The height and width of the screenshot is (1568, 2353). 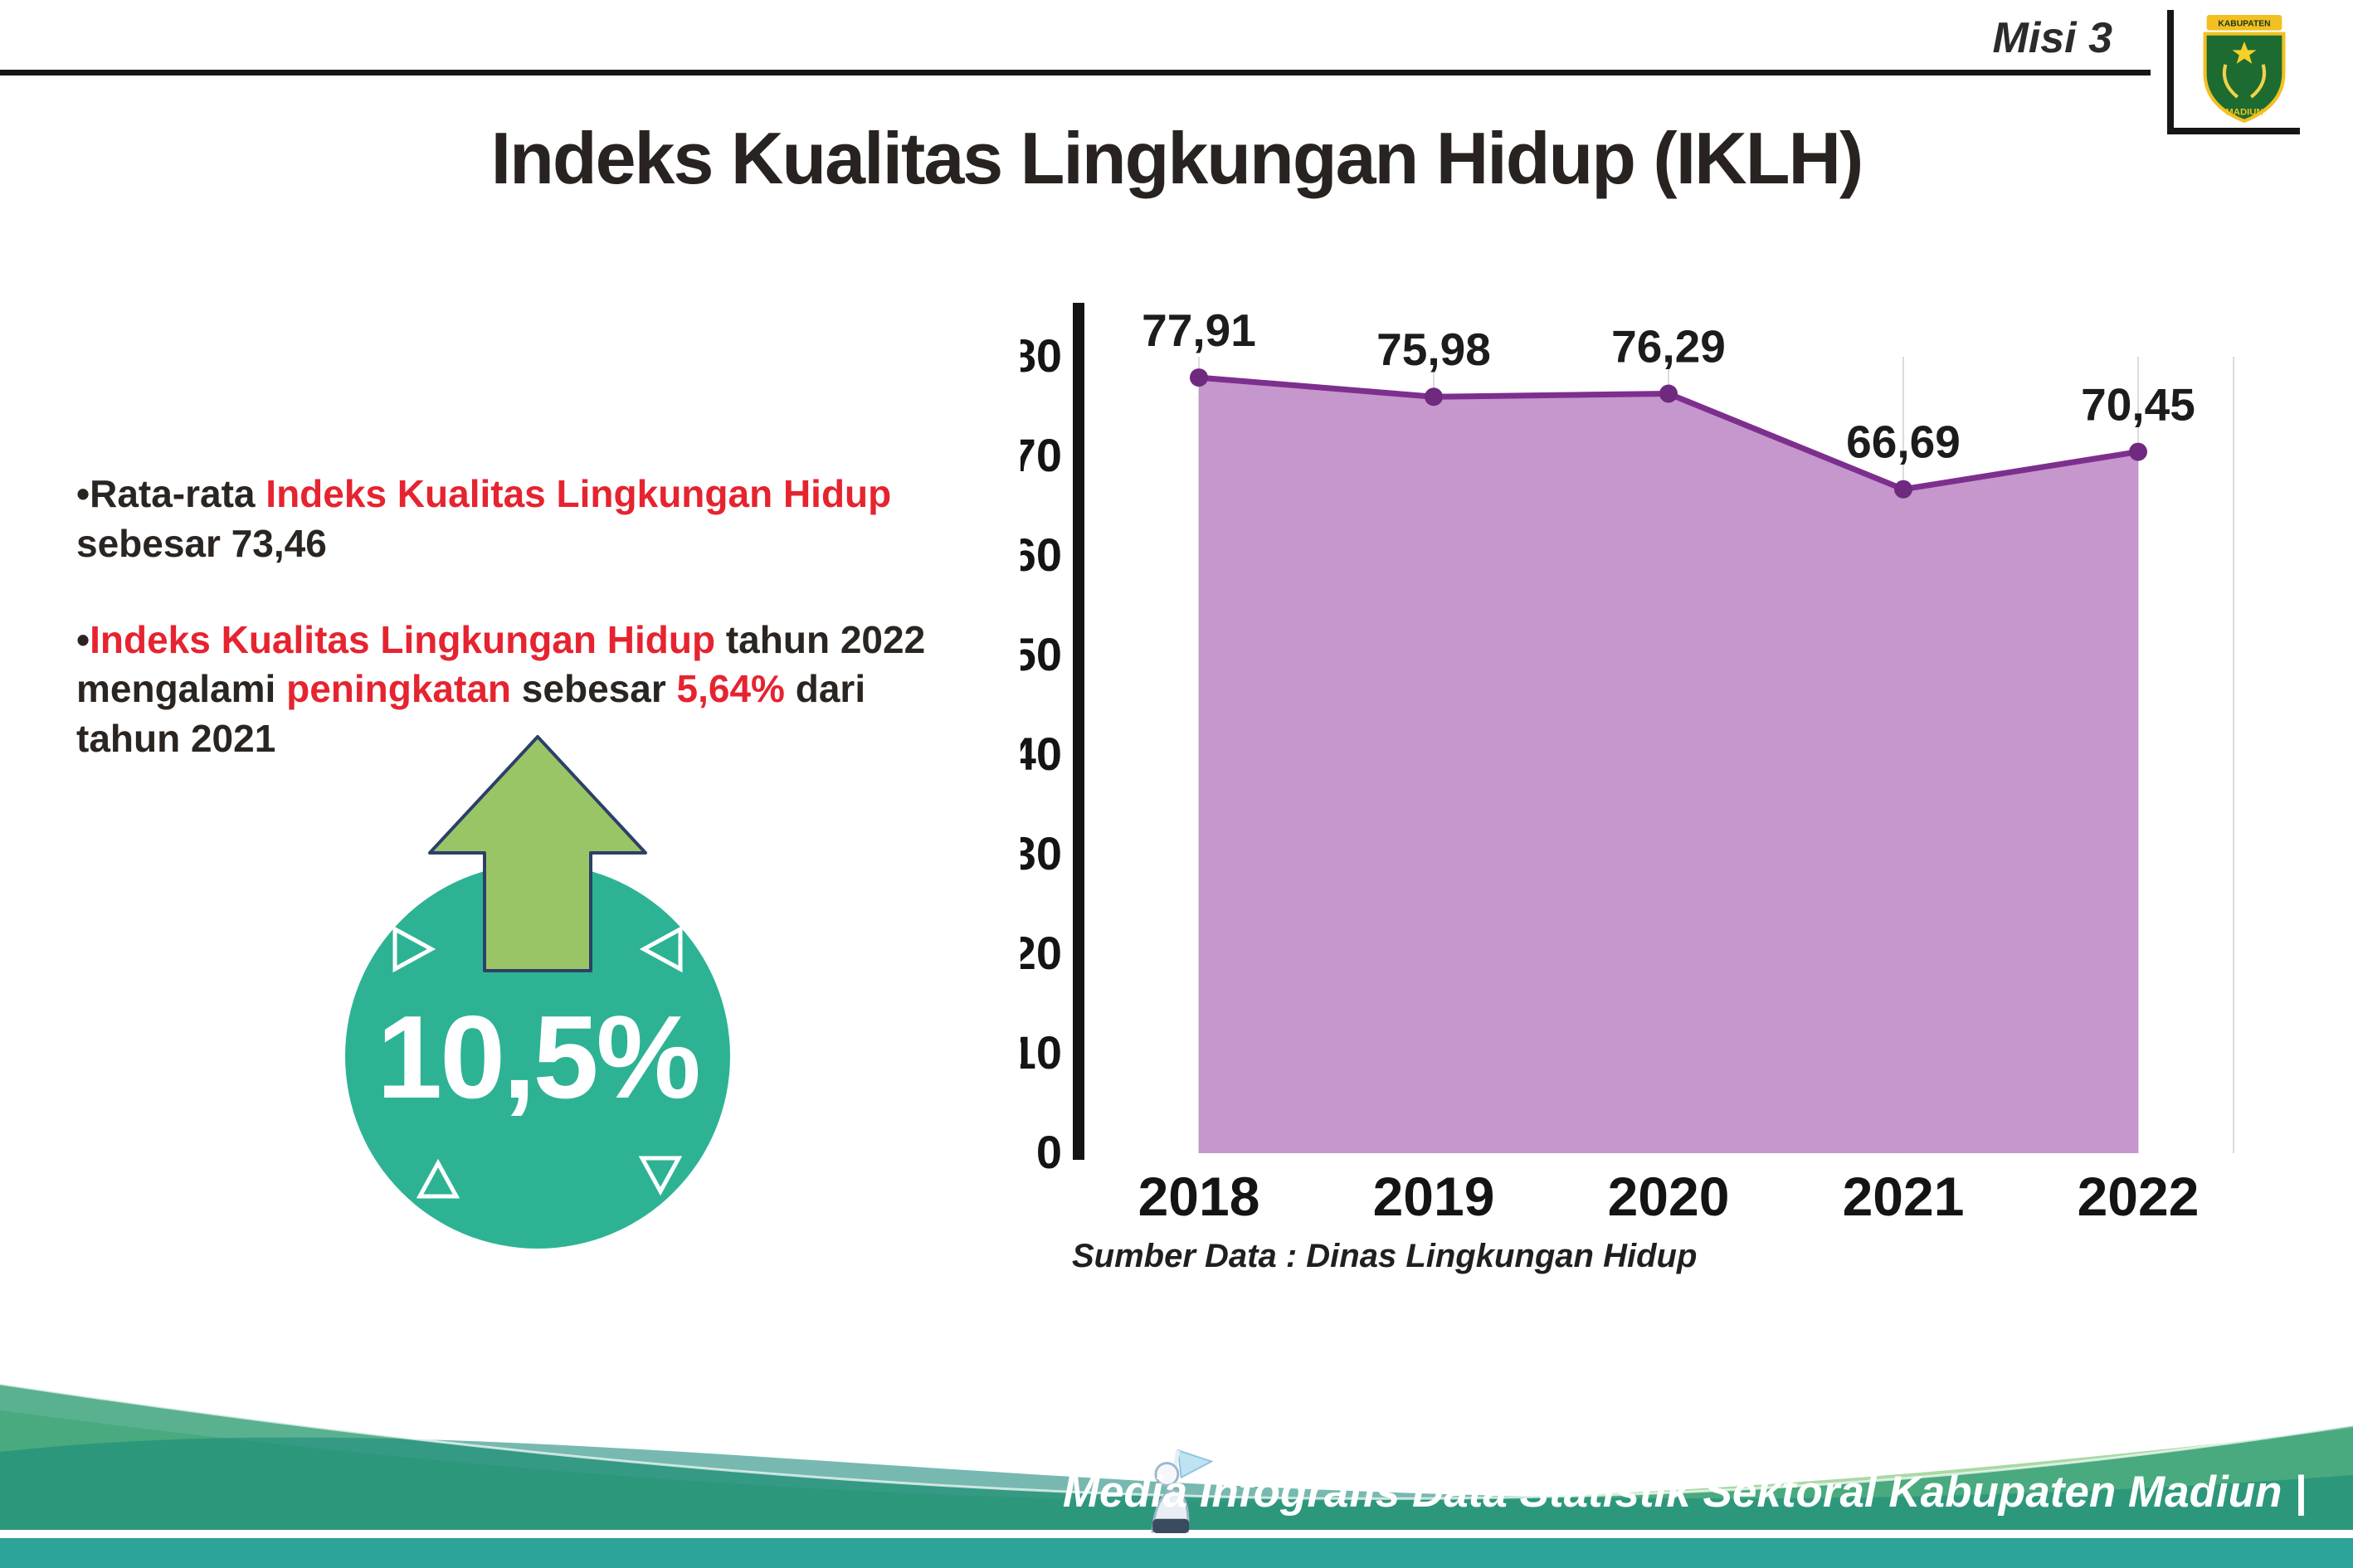 What do you see at coordinates (1668, 347) in the screenshot?
I see `value-label: 76,29` at bounding box center [1668, 347].